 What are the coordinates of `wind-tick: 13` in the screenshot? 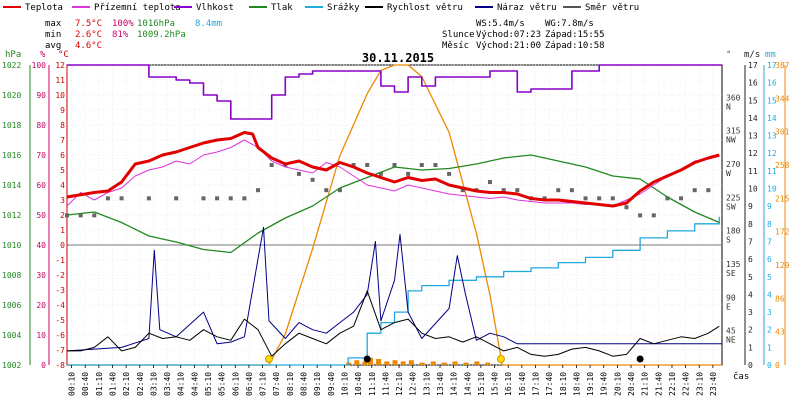 It's located at (753, 136).